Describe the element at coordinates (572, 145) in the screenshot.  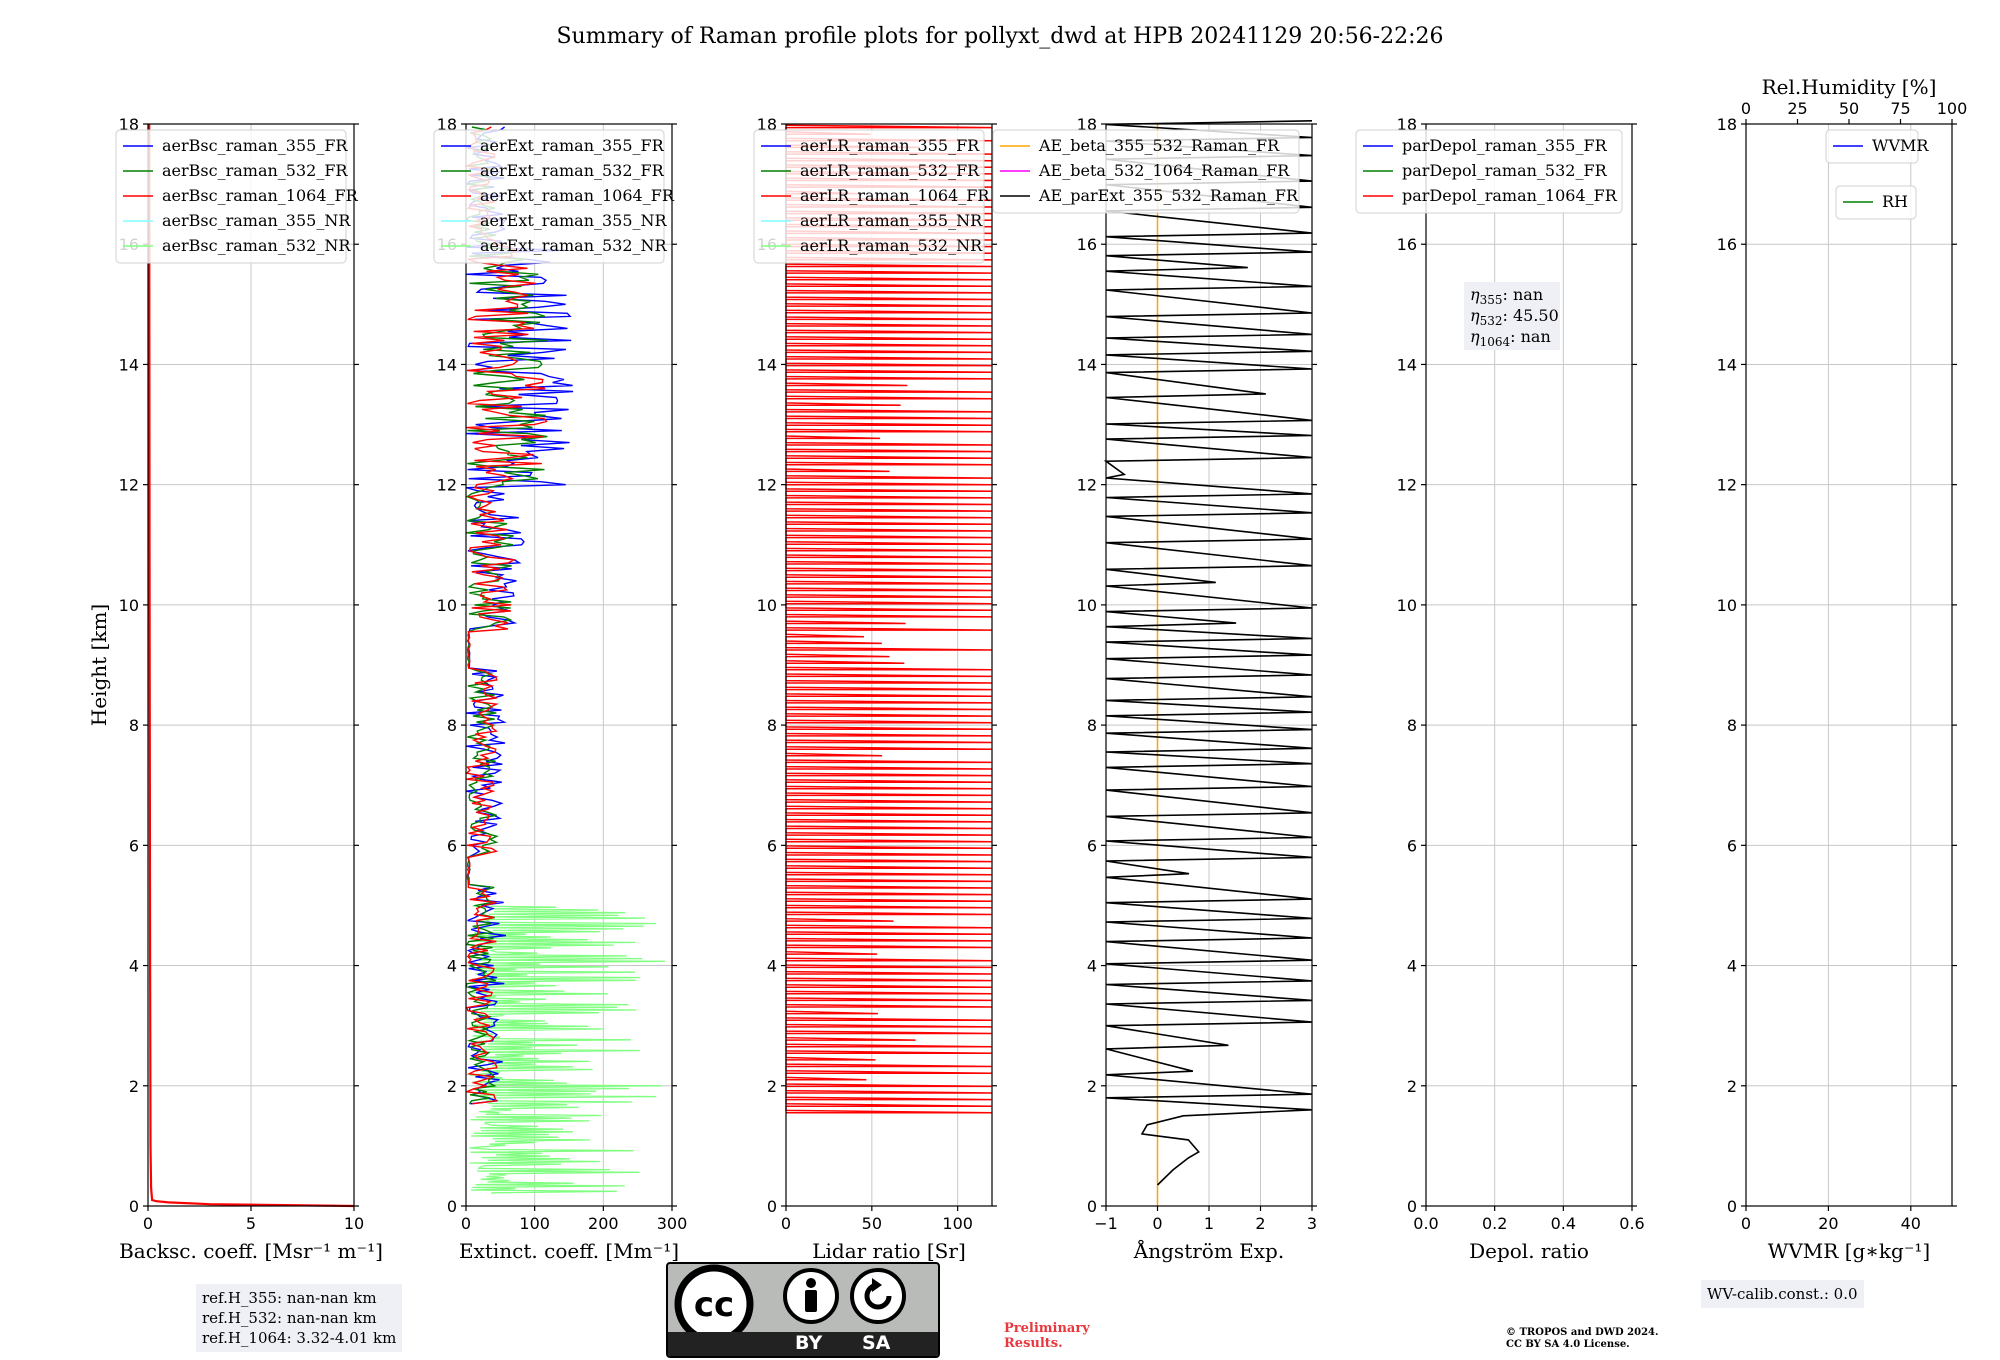
I see `legend-label-aerExt_raman_355_FR: aerExt_raman_355_FR` at that location.